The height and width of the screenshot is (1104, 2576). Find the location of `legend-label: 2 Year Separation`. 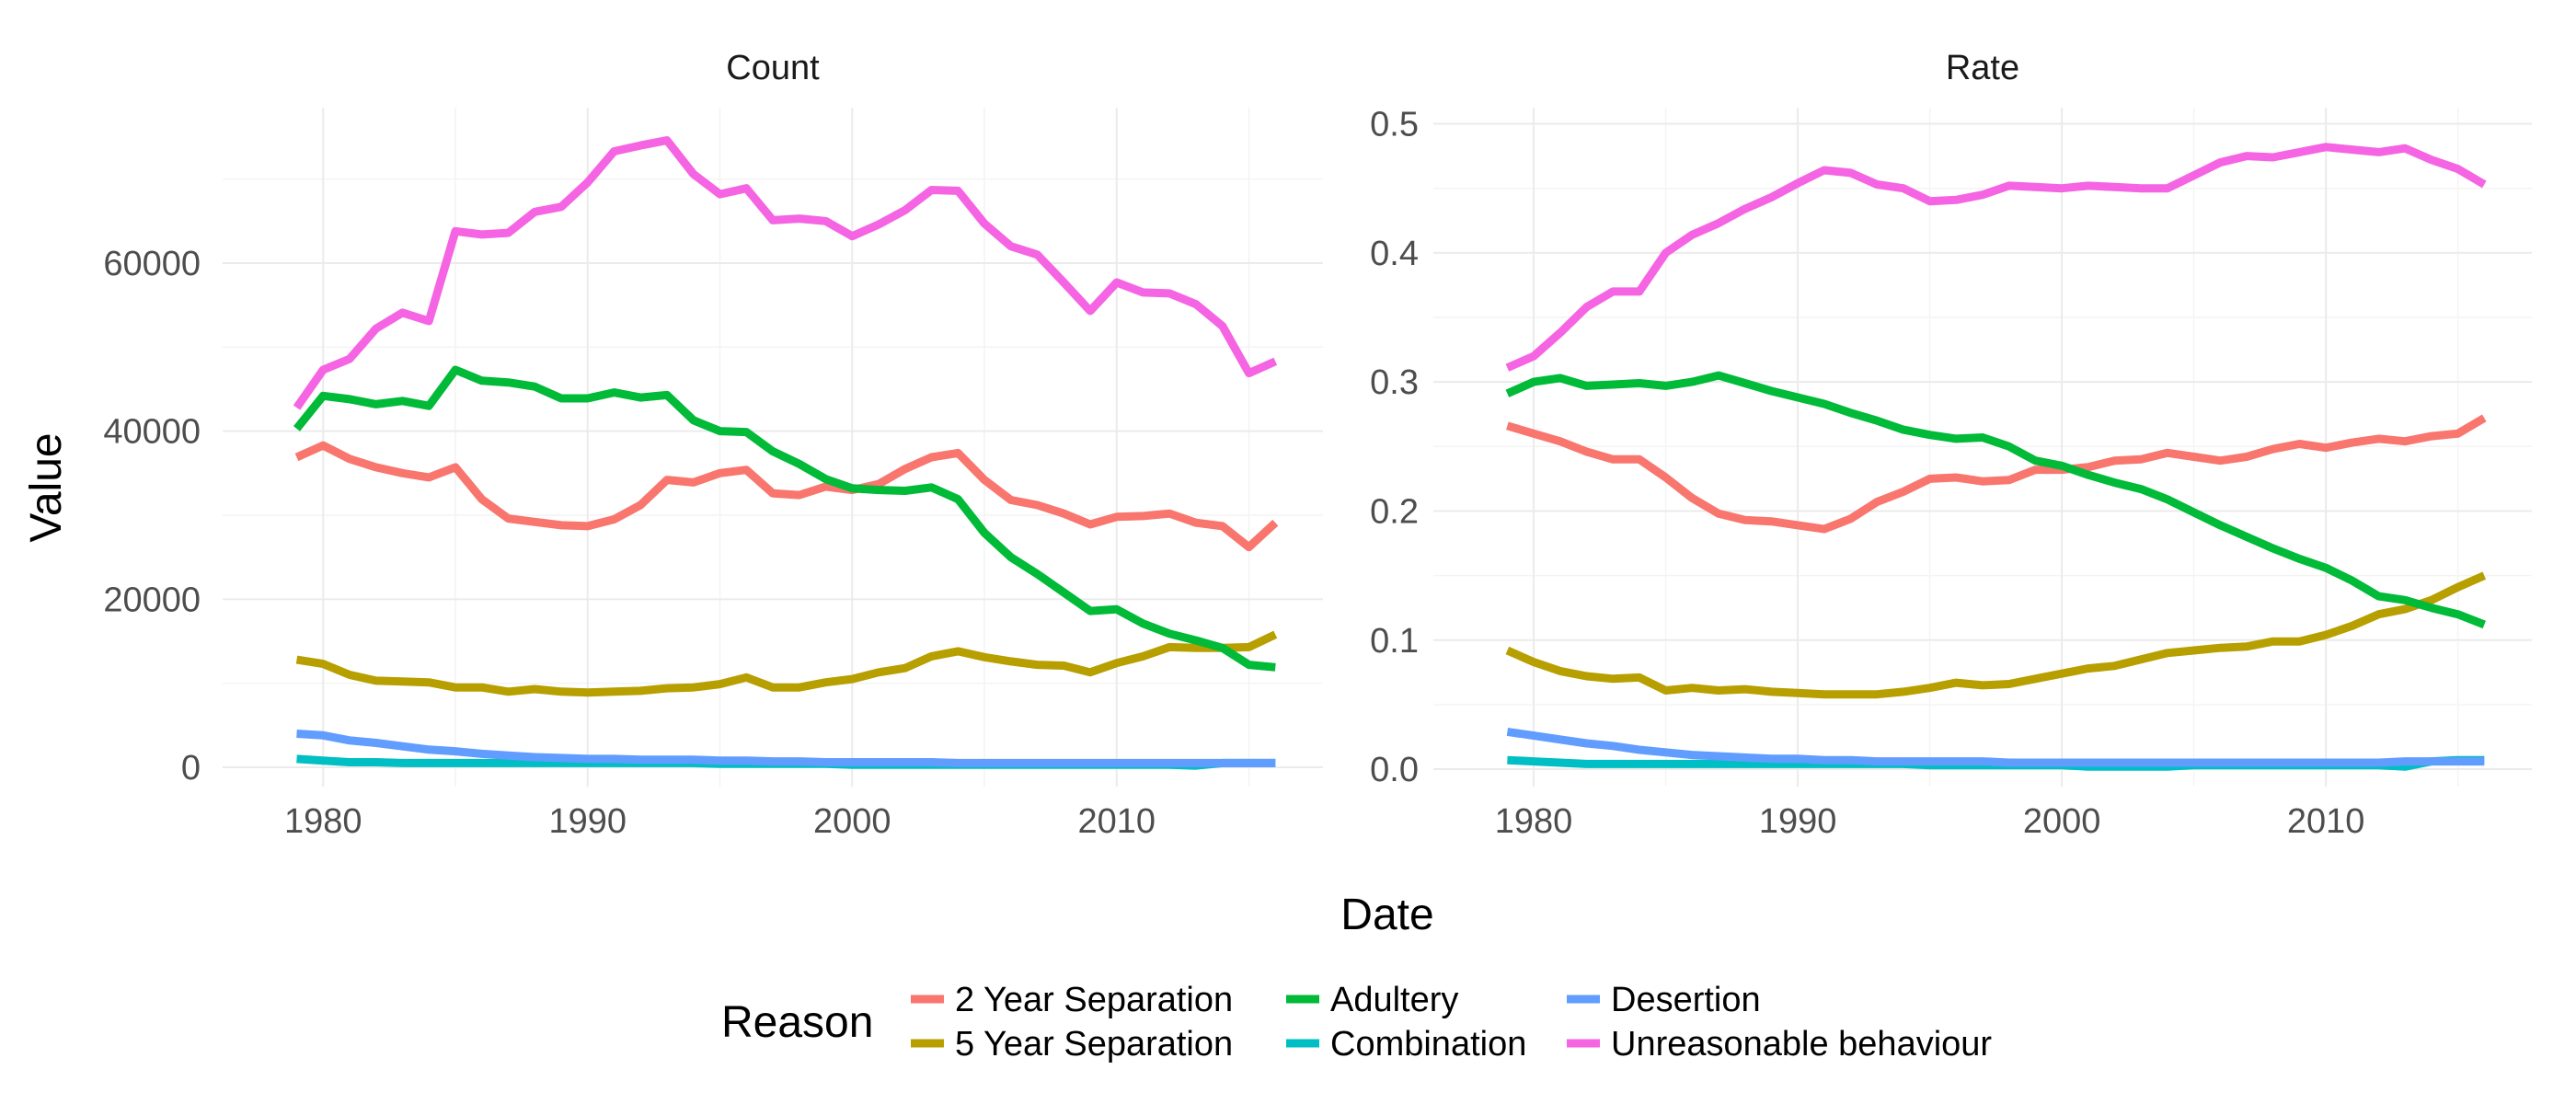

legend-label: 2 Year Separation is located at coordinates (1094, 1000).